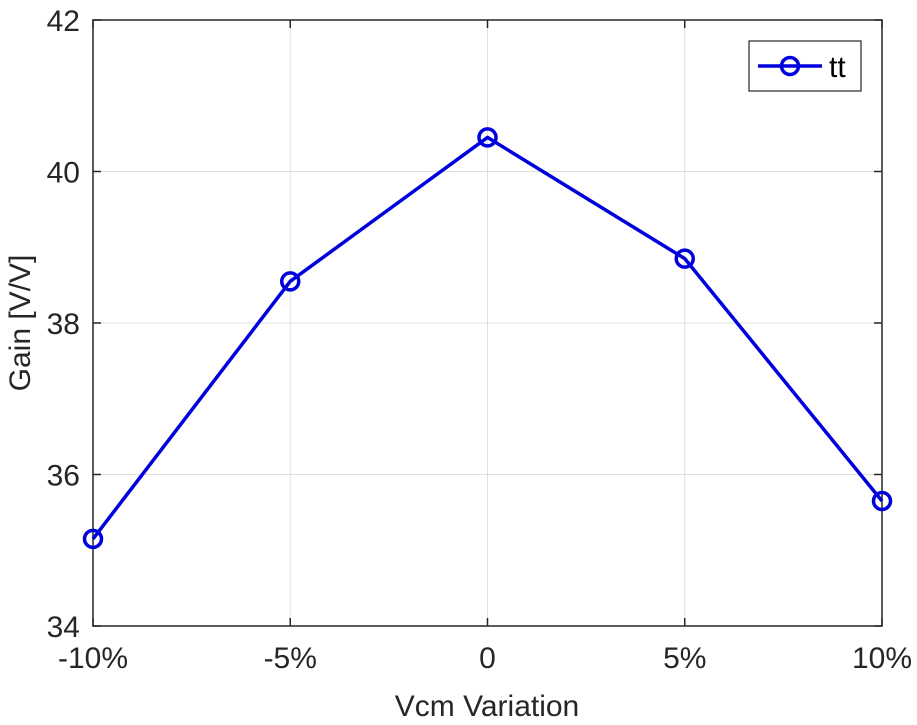 This screenshot has width=917, height=725. I want to click on y-tick-label: 36, so click(63, 476).